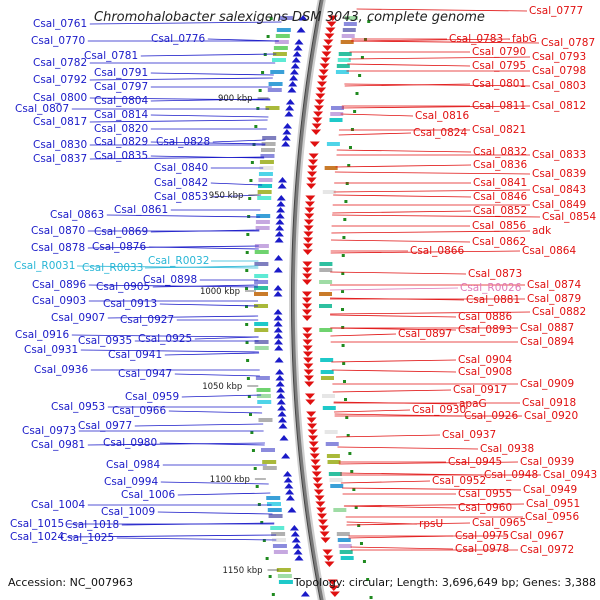  What do you see at coordinates (42, 109) in the screenshot?
I see `gene-label-left: Csal_0807` at bounding box center [42, 109].